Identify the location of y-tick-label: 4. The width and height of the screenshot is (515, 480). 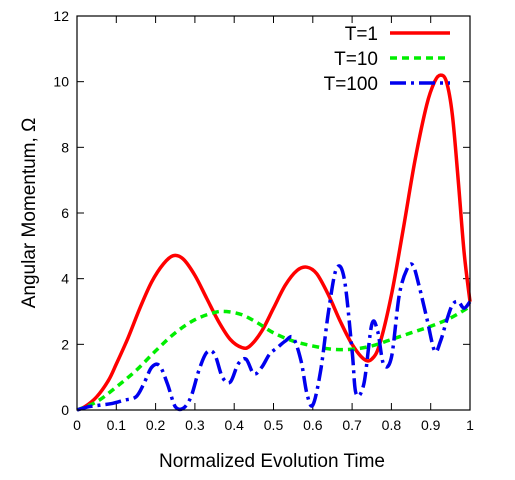
(65, 279).